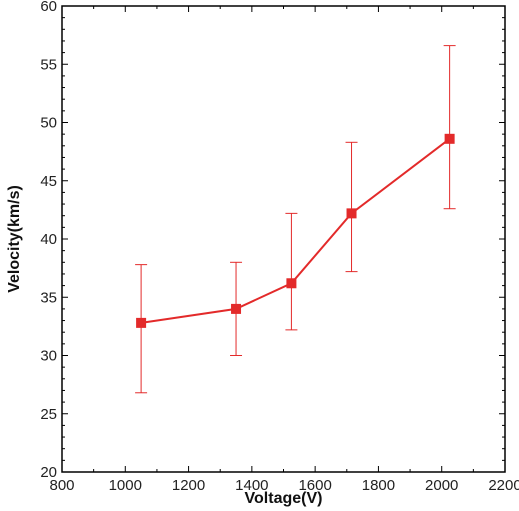 This screenshot has height=511, width=519. Describe the element at coordinates (61, 485) in the screenshot. I see `x-tick-label: 800` at that location.